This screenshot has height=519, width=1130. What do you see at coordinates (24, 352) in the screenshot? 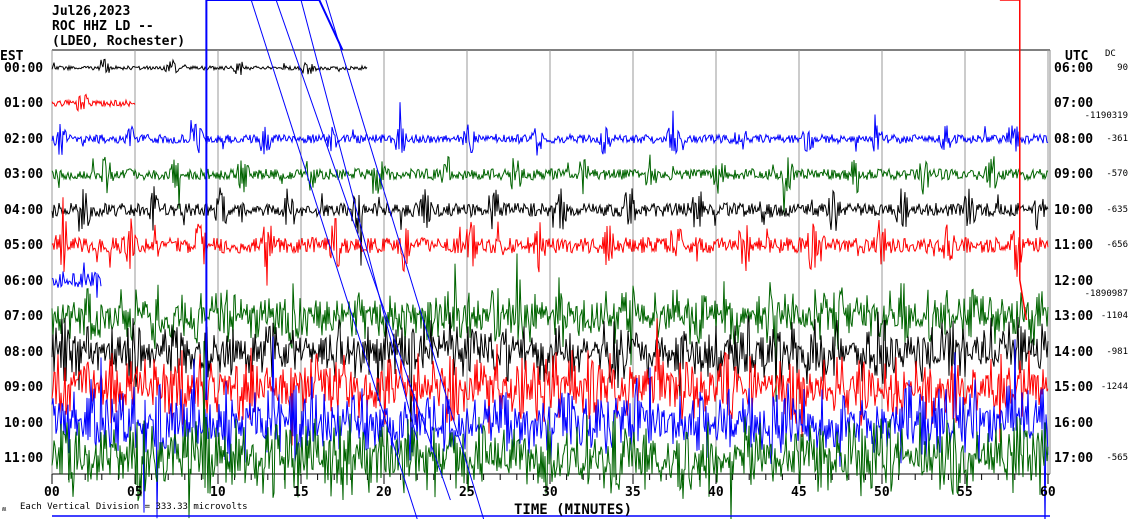
I see `est-hour-label: 08:00` at bounding box center [24, 352].